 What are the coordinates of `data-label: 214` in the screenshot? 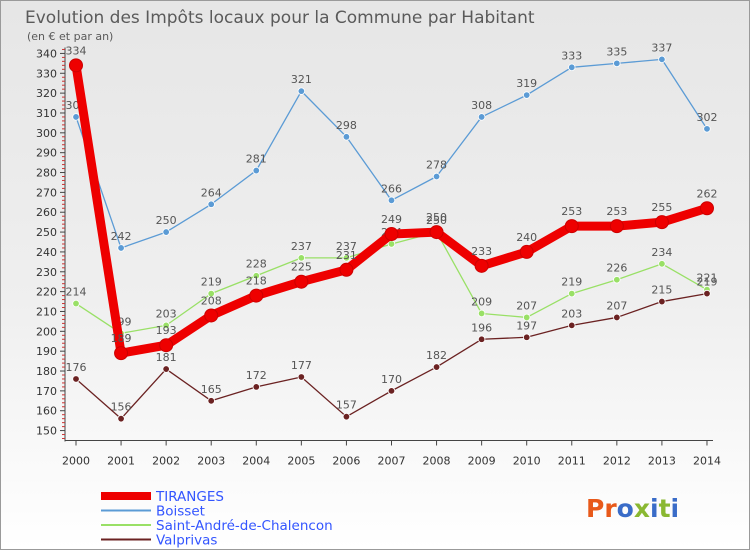 It's located at (76, 292).